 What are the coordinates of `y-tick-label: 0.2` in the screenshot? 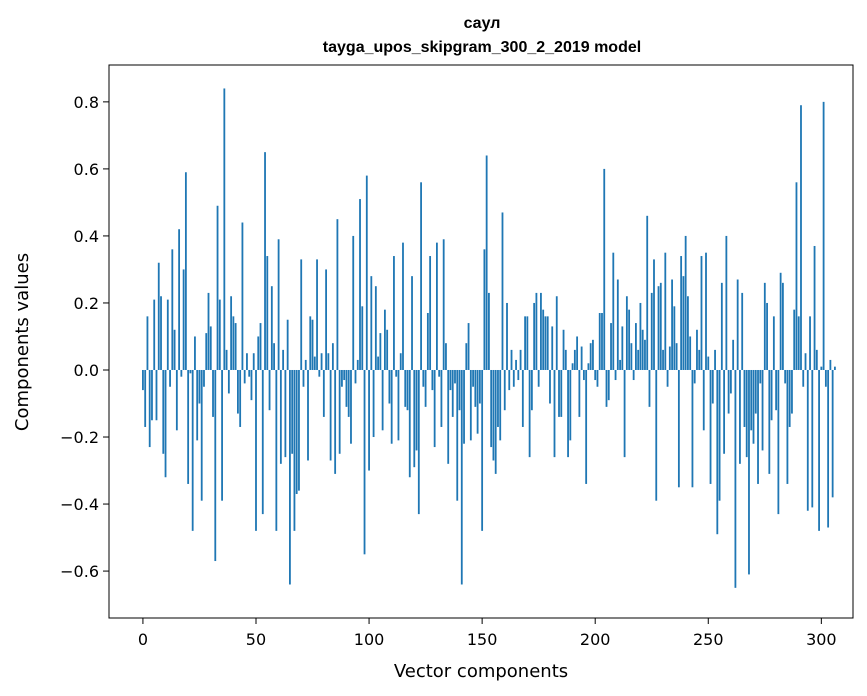 It's located at (86, 303).